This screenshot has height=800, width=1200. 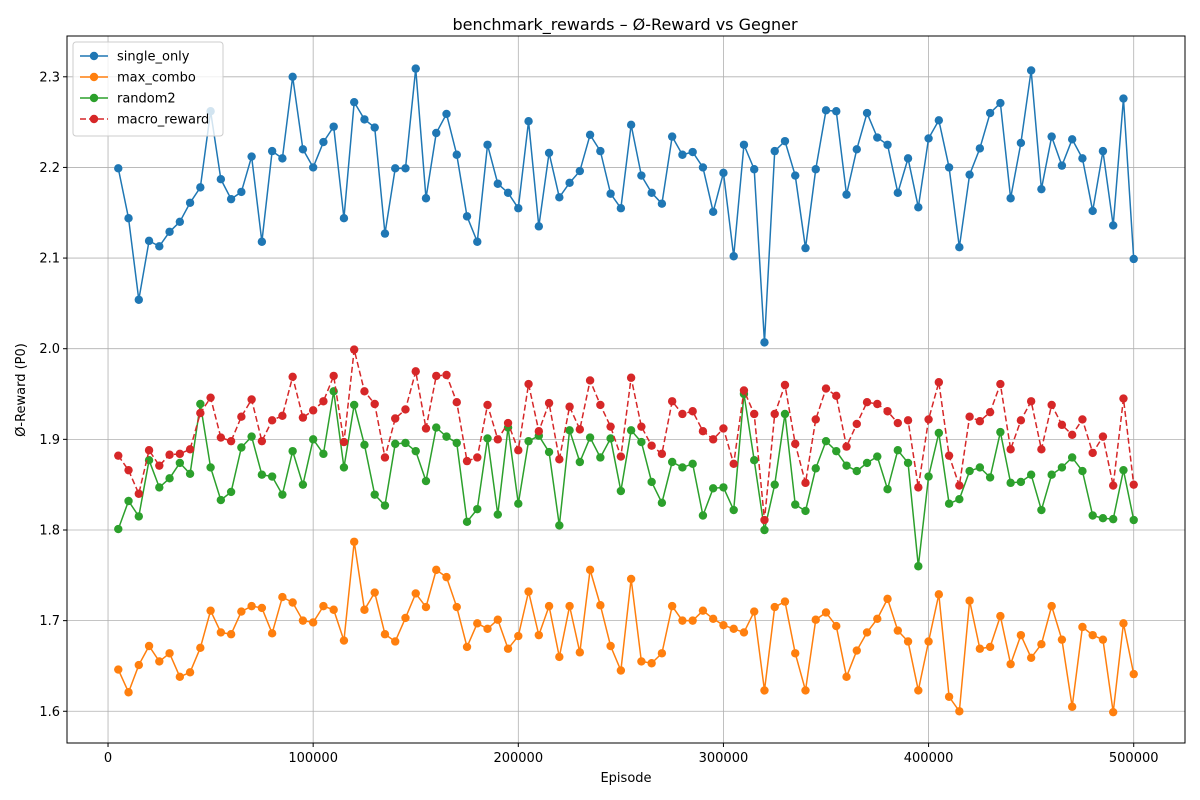 I want to click on legend-label: single_only, so click(x=153, y=57).